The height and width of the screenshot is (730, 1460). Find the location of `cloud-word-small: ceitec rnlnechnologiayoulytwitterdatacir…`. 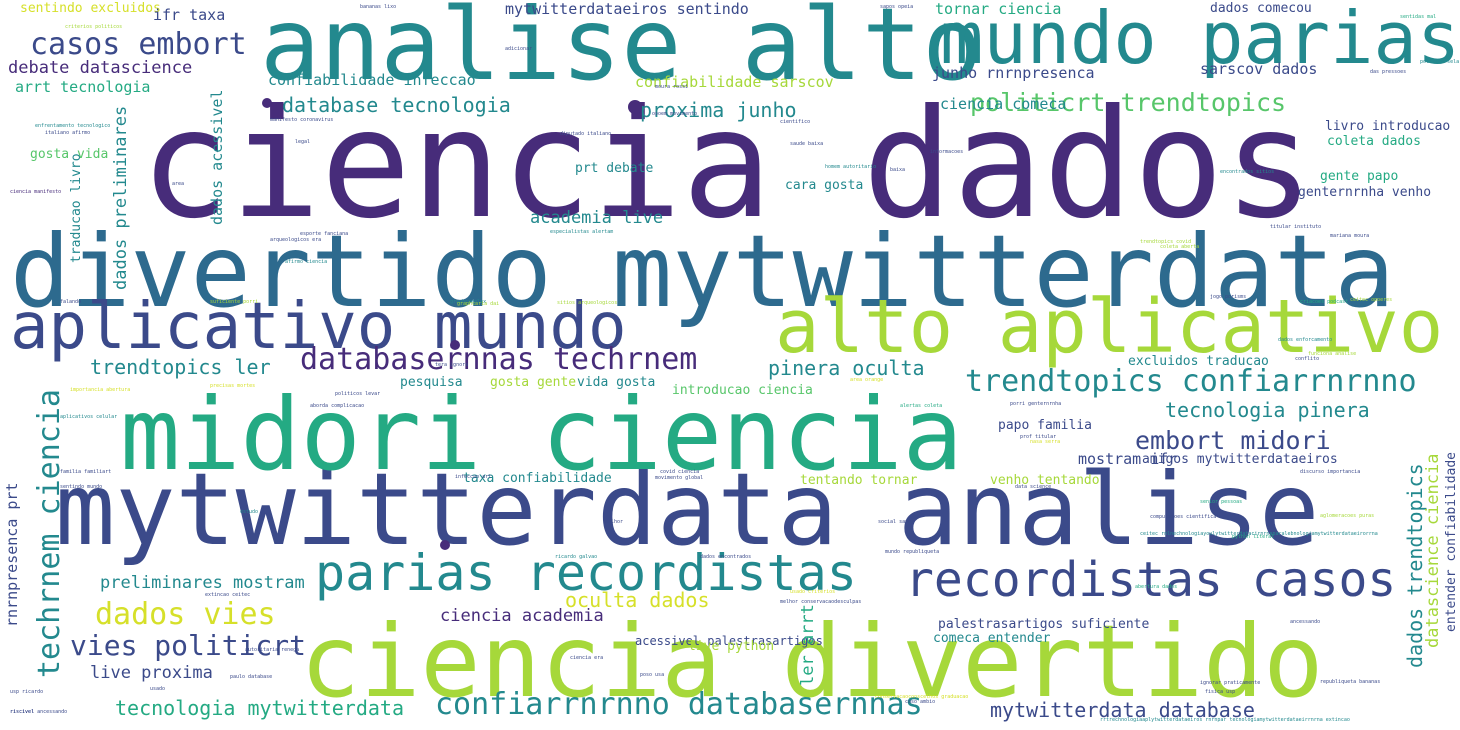

cloud-word-small: ceitec rnlnechnologiayoulytwitterdatacir… is located at coordinates (1259, 534).